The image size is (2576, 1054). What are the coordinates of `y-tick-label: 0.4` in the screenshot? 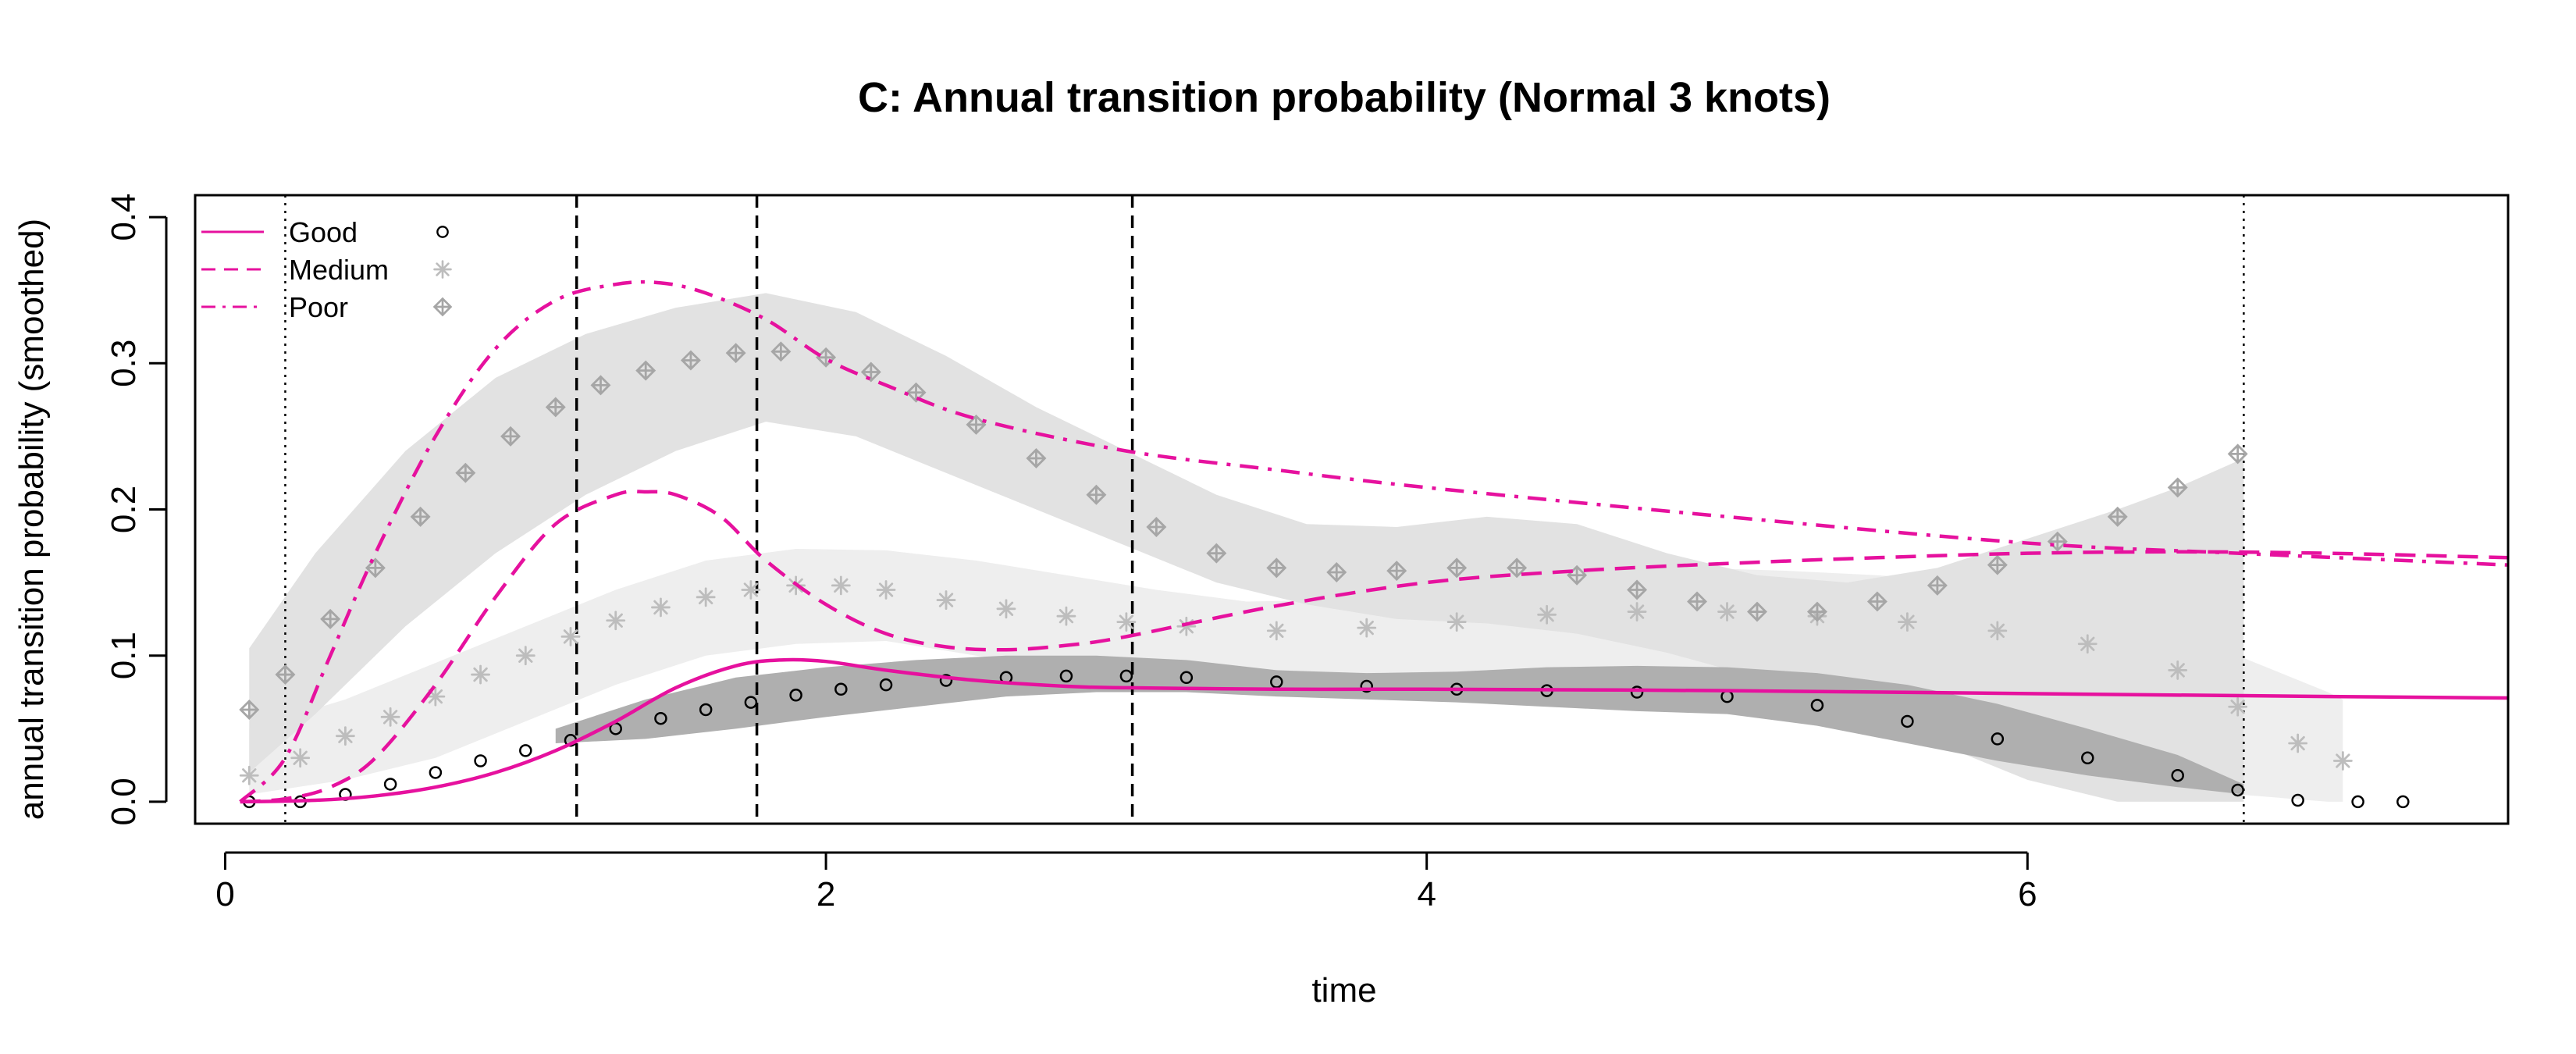 It's located at (124, 216).